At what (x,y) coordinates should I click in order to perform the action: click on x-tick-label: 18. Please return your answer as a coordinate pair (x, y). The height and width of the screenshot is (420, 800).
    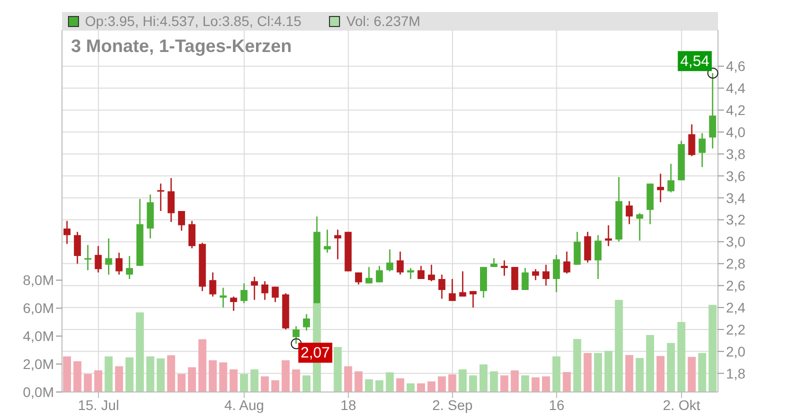
    Looking at the image, I should click on (348, 404).